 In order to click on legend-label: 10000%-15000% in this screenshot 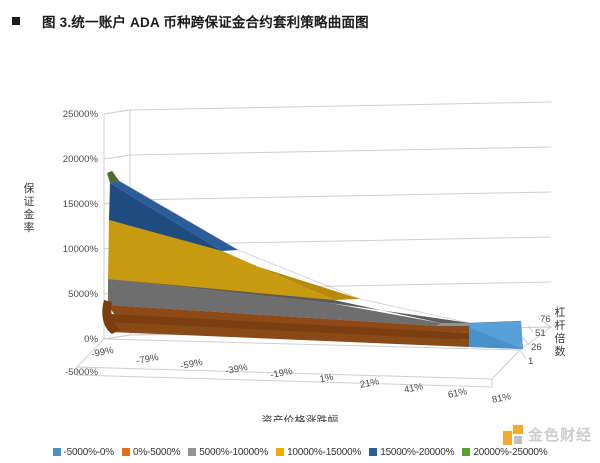, I will do `click(324, 452)`.